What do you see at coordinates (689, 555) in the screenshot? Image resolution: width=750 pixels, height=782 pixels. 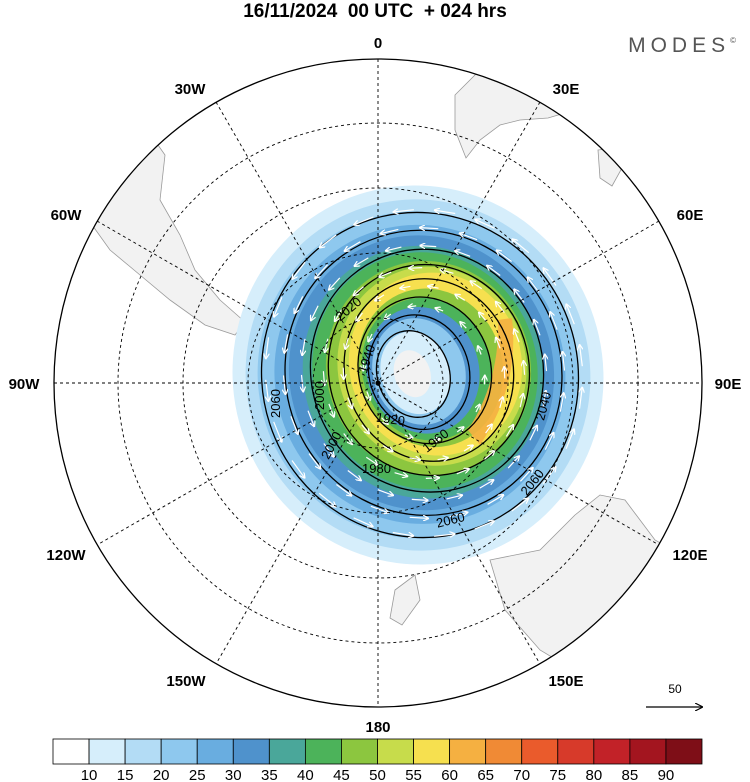 I see `lon-label-120e: 120E` at bounding box center [689, 555].